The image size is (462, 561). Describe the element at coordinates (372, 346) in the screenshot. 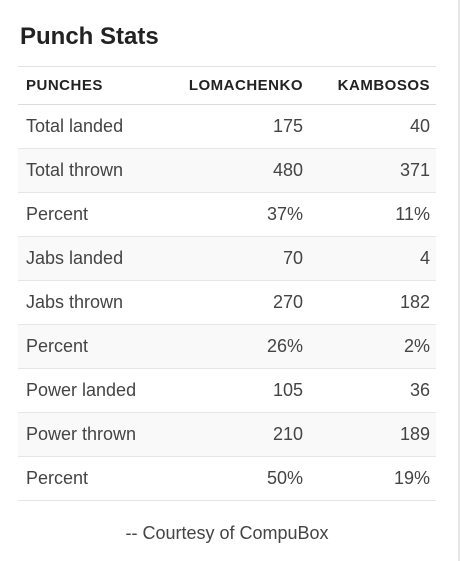

I see `kambosos-value: 2%` at that location.